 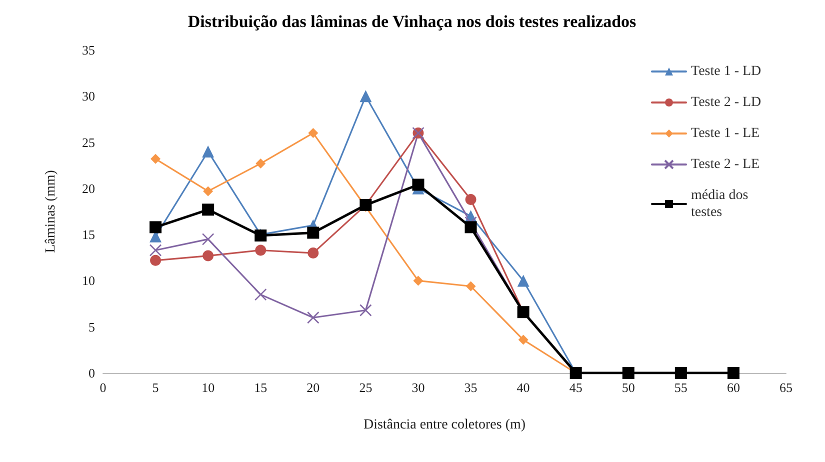 I want to click on x-tick-label: 45, so click(x=575, y=387).